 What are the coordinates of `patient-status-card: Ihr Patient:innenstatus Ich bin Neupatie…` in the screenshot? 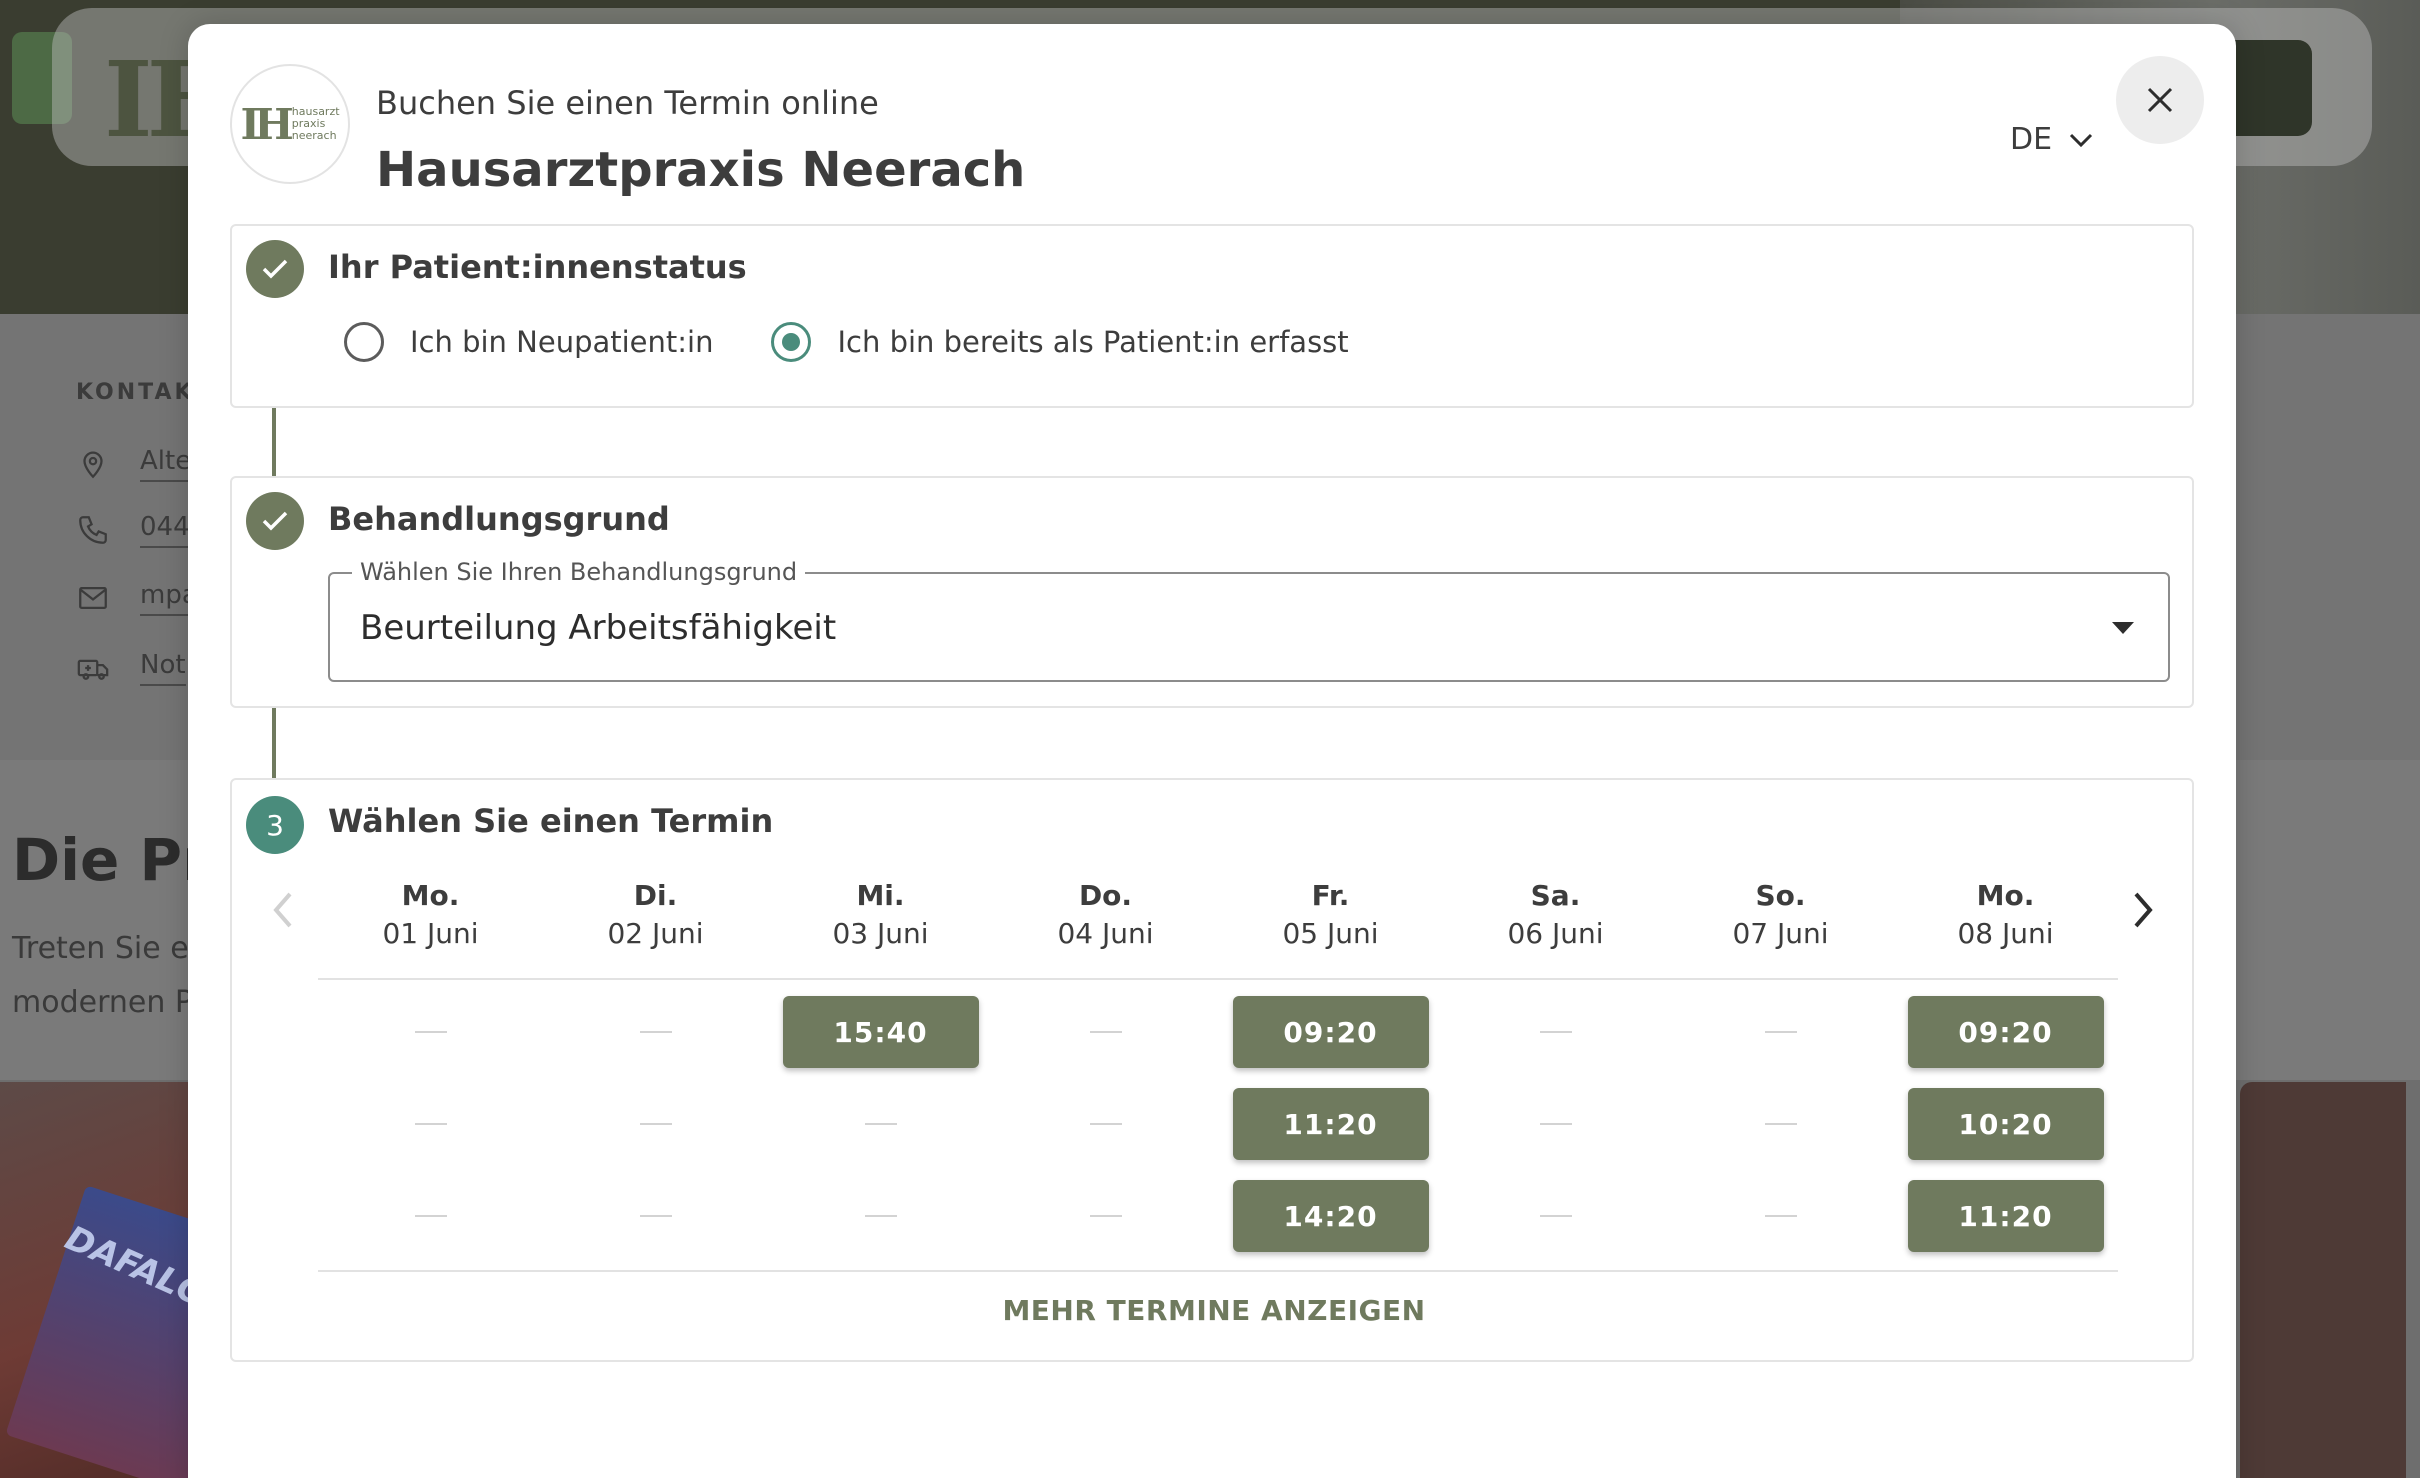 It's located at (1212, 316).